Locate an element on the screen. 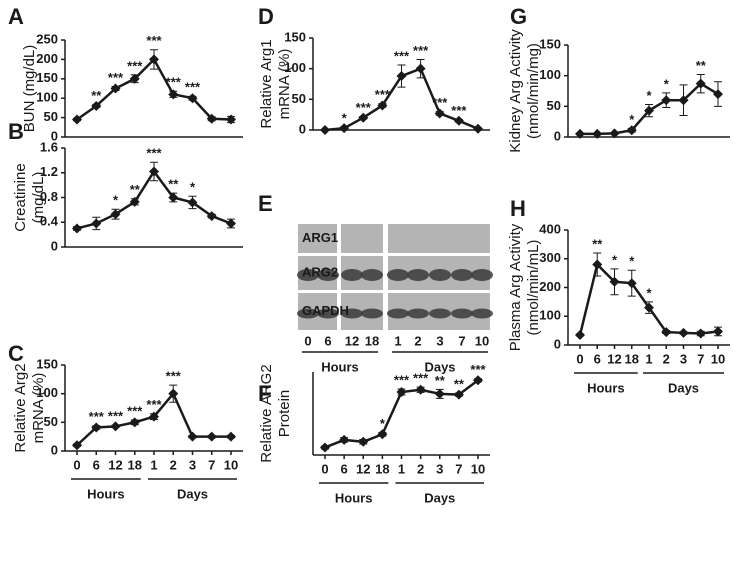 The height and width of the screenshot is (565, 745). y-axis-label: (mg/dL) is located at coordinates (38, 198).